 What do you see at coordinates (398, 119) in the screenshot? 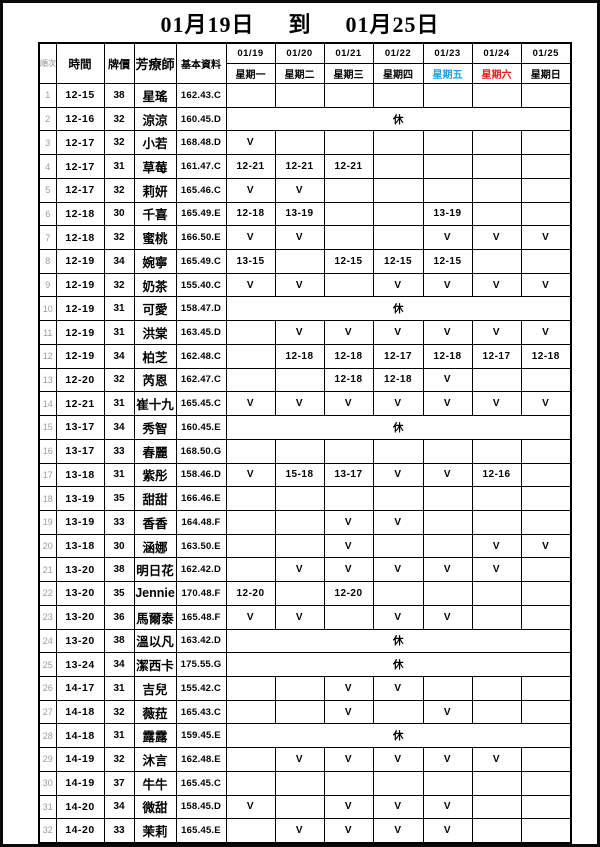
I see `rest-cell: 休` at bounding box center [398, 119].